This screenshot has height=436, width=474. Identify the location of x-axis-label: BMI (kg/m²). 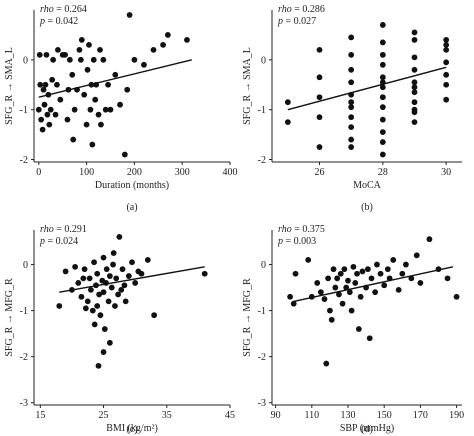
(132, 428).